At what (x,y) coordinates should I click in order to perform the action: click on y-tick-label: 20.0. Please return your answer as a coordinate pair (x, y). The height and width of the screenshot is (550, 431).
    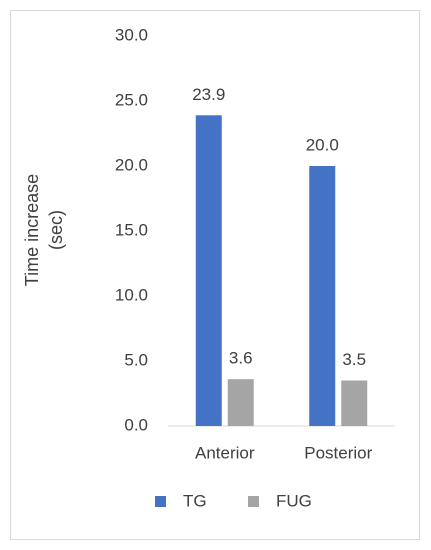
    Looking at the image, I should click on (131, 164).